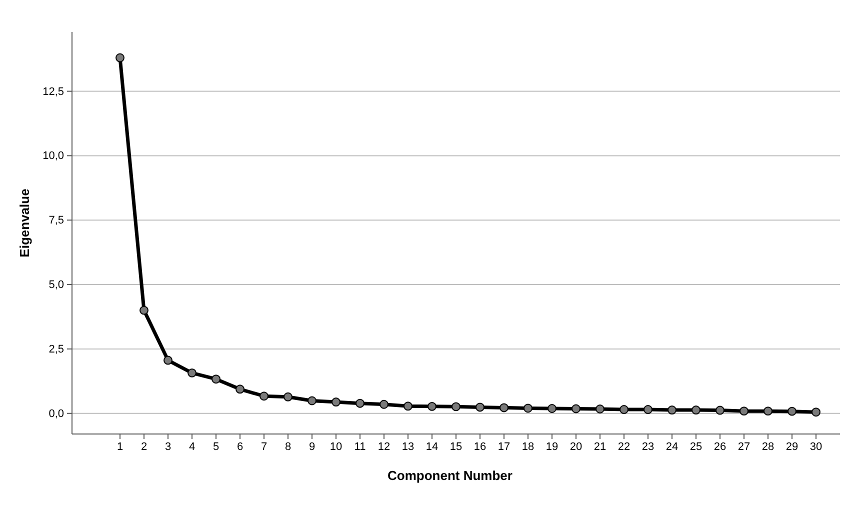 Image resolution: width=850 pixels, height=526 pixels. I want to click on x-tick-label: 5, so click(216, 446).